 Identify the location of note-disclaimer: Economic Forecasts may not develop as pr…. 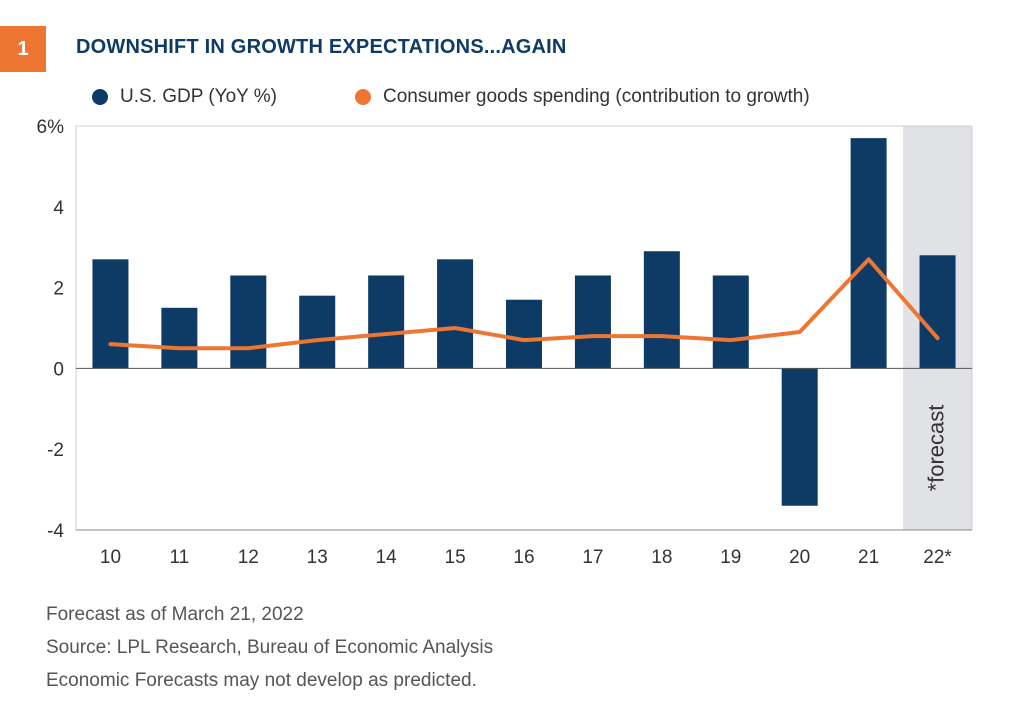
(261, 680).